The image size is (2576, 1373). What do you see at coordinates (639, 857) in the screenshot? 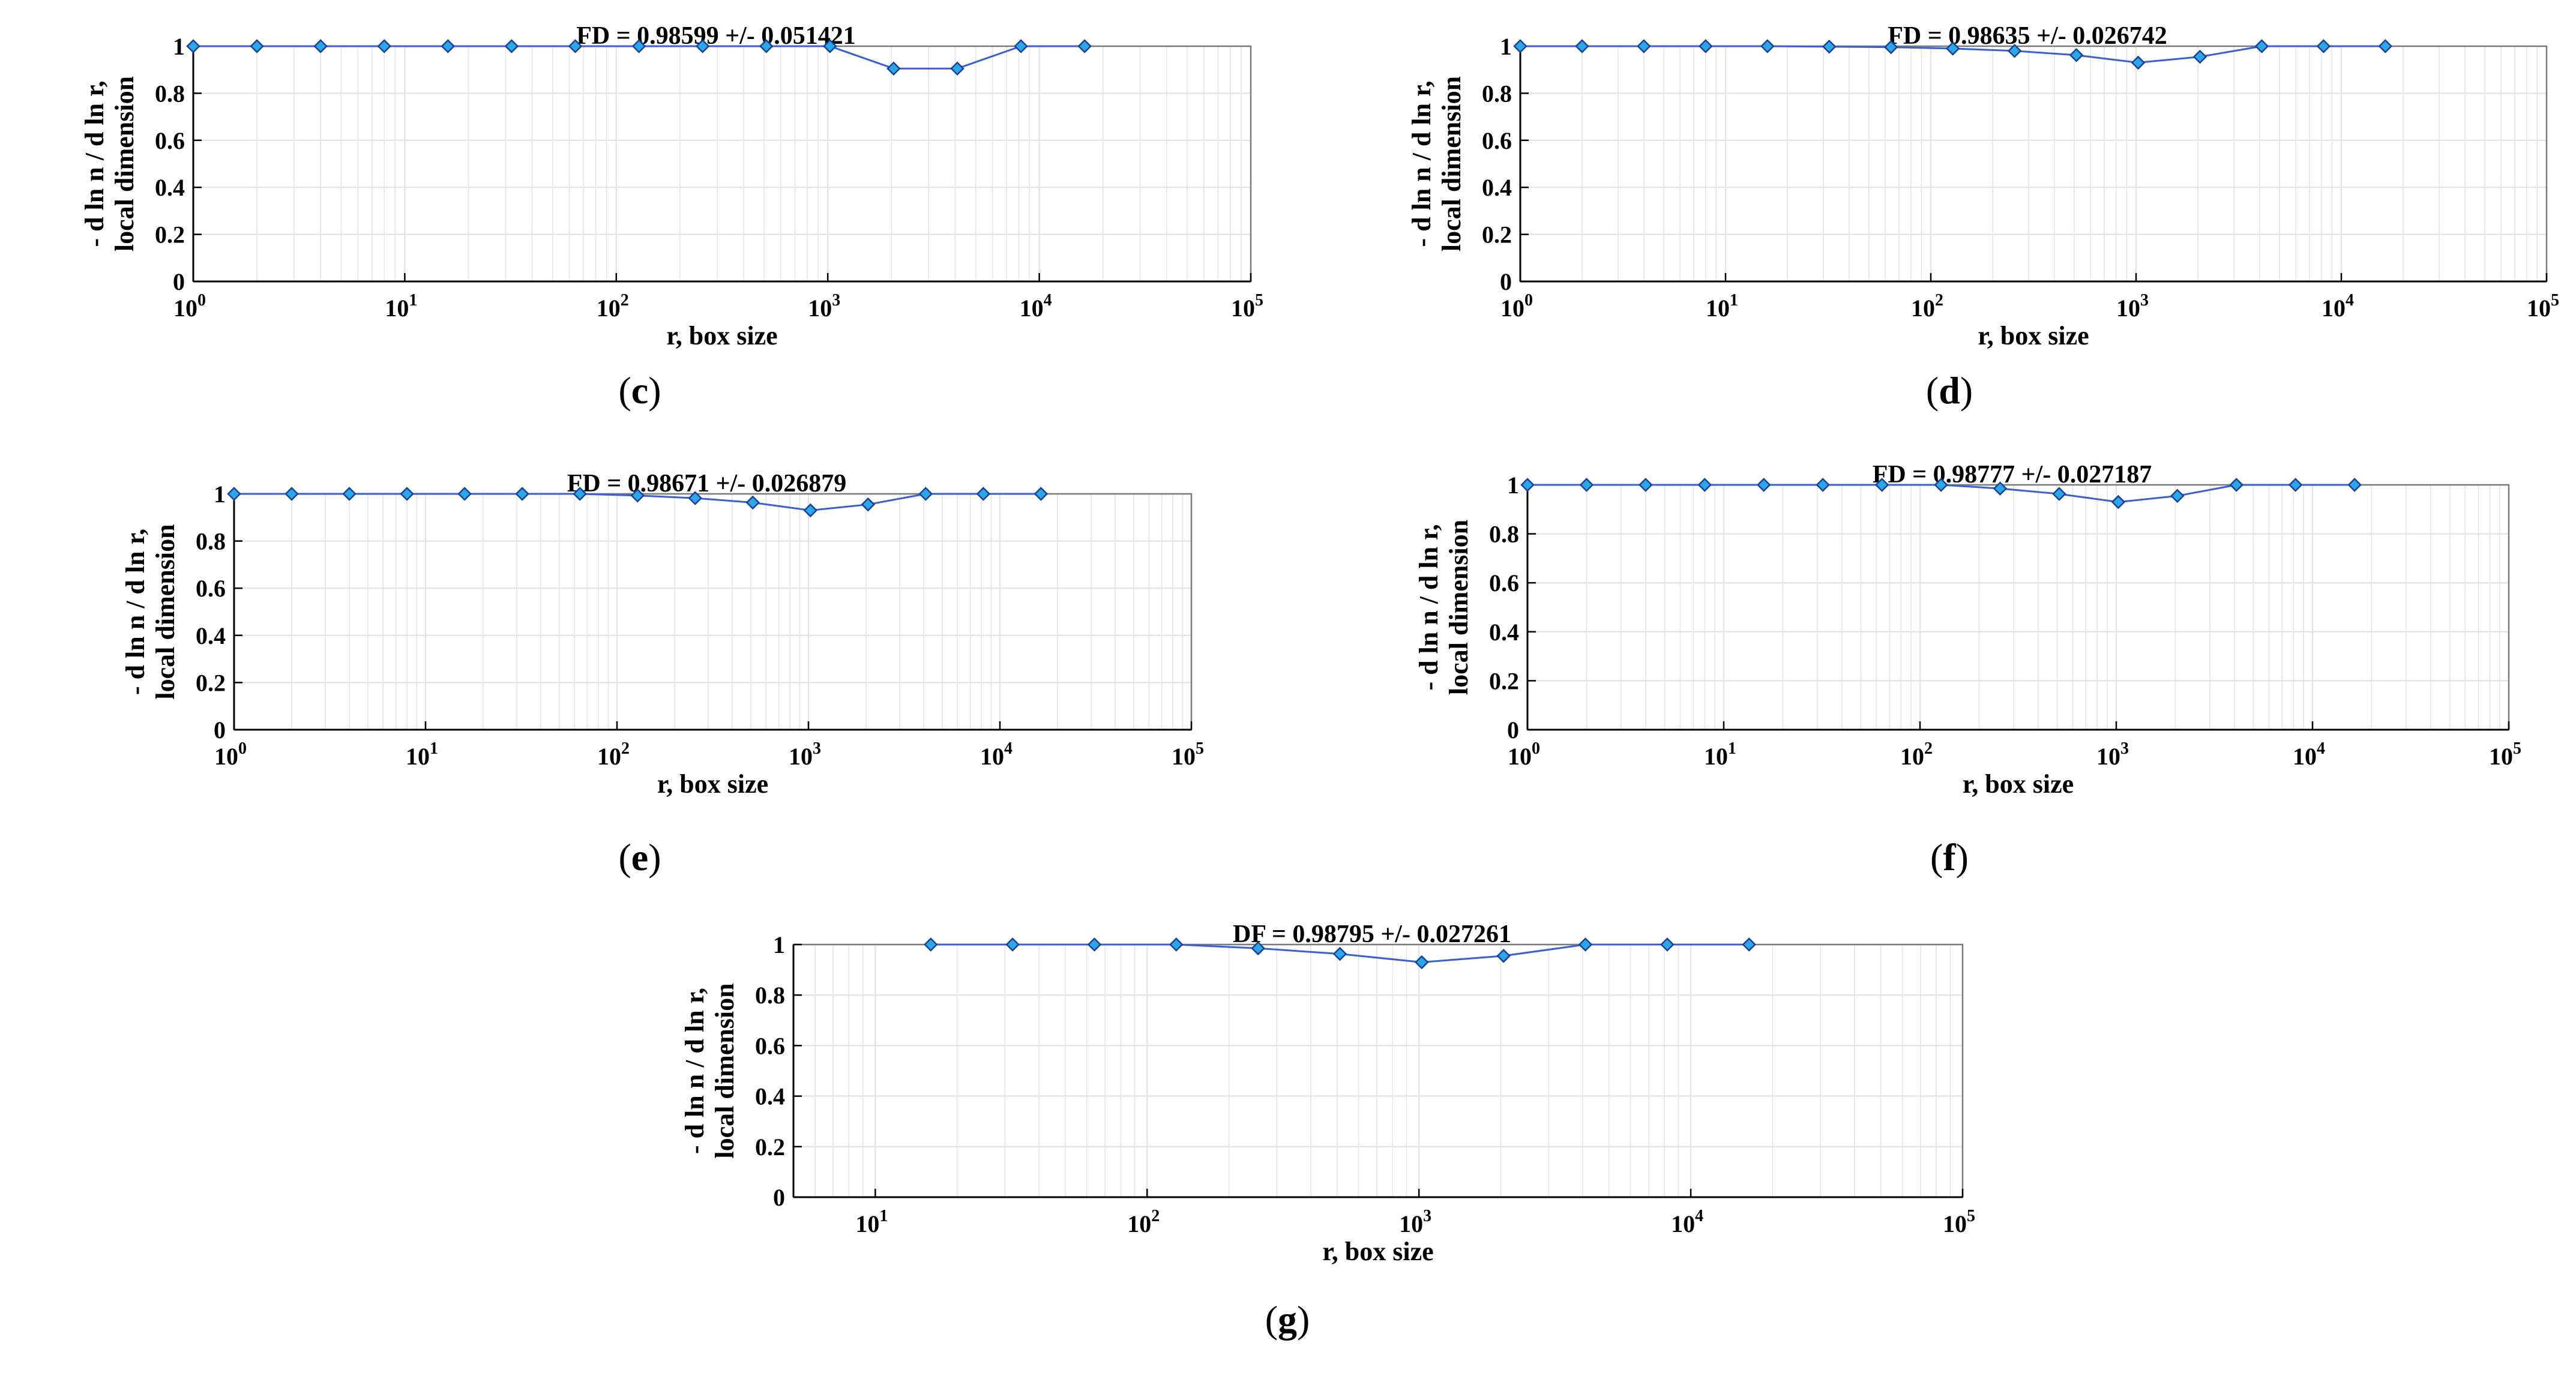
I see `panel-caption-letter: e` at bounding box center [639, 857].